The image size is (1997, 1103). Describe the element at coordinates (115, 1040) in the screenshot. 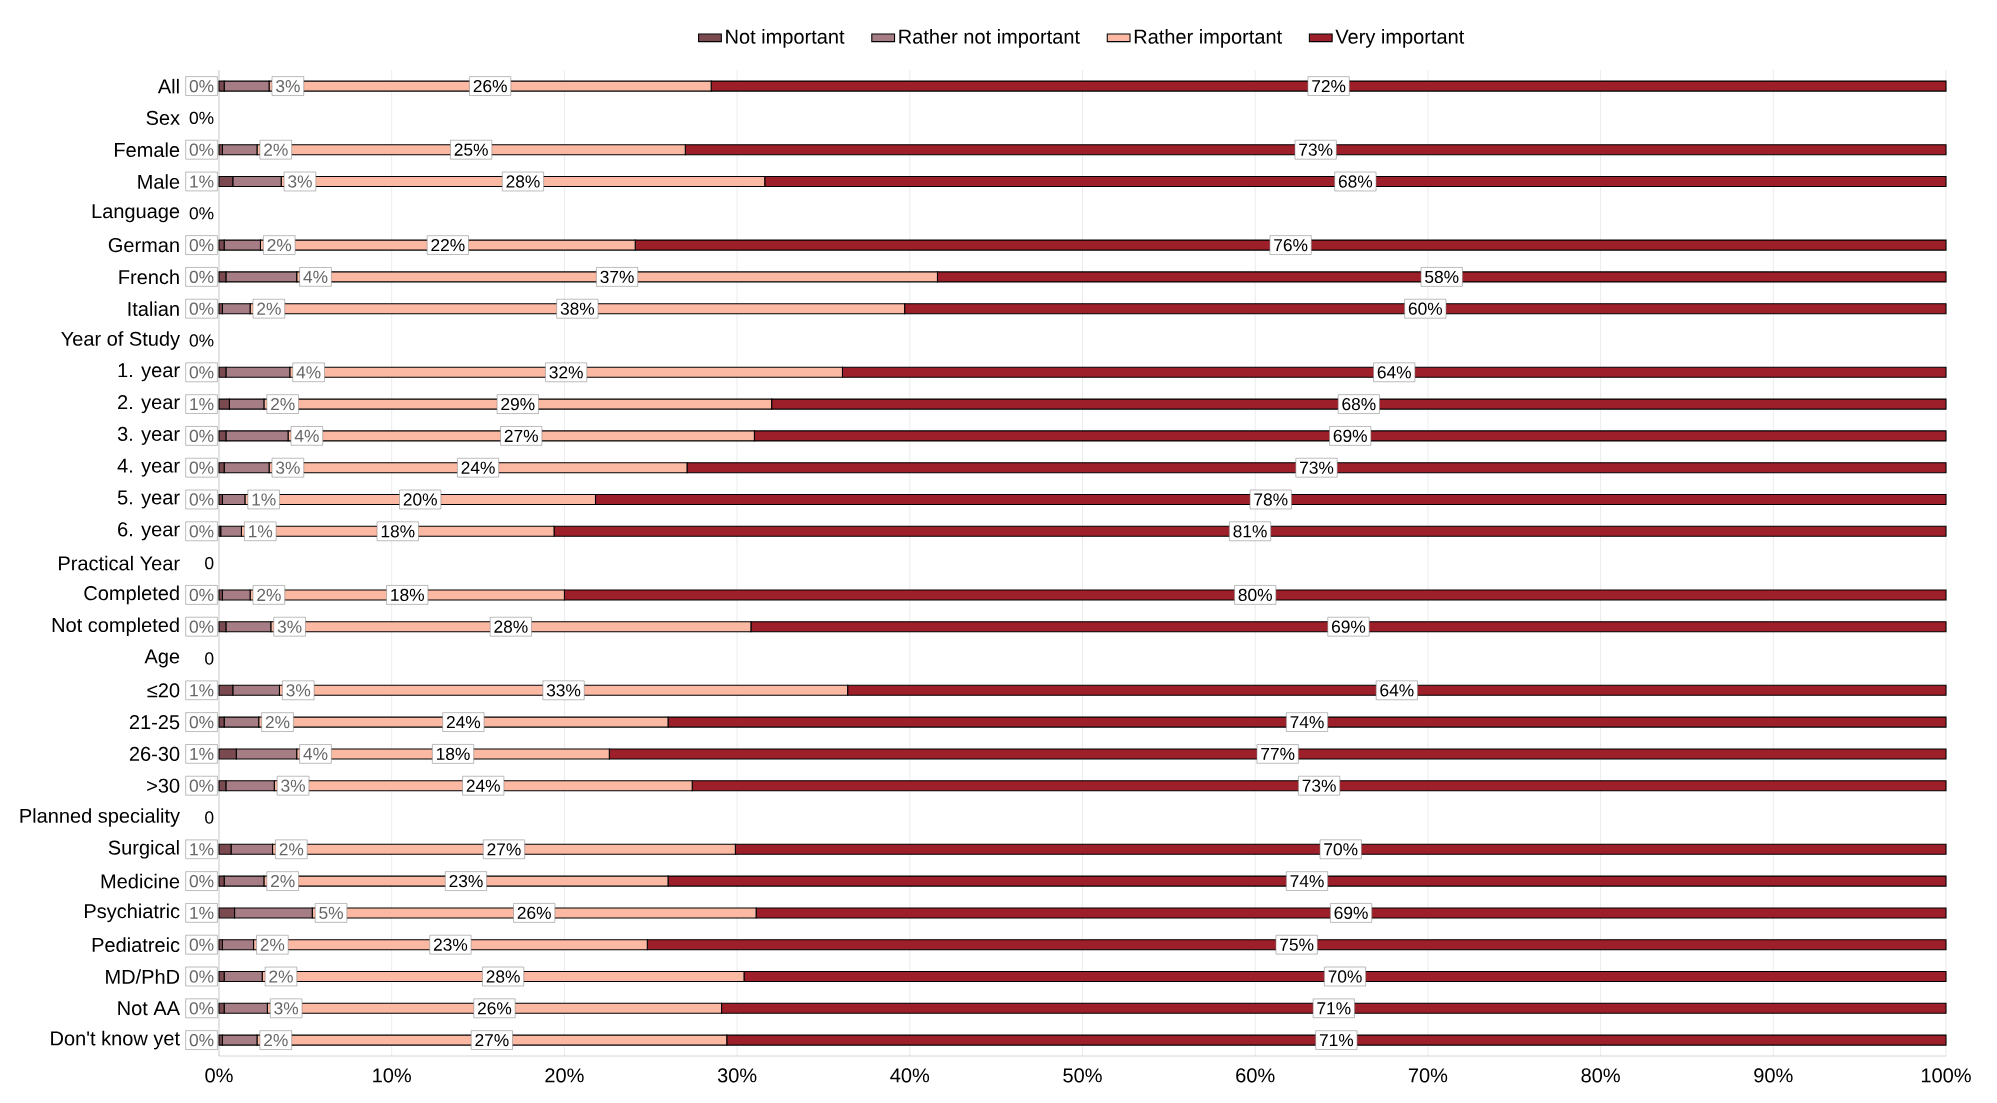

I see `y-tick-label: Don't know yet` at that location.